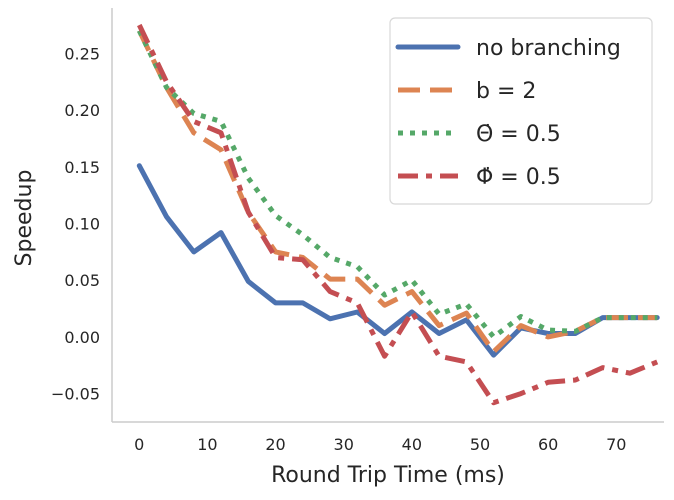 The width and height of the screenshot is (674, 500). Describe the element at coordinates (139, 444) in the screenshot. I see `x-tick-label: 0` at that location.